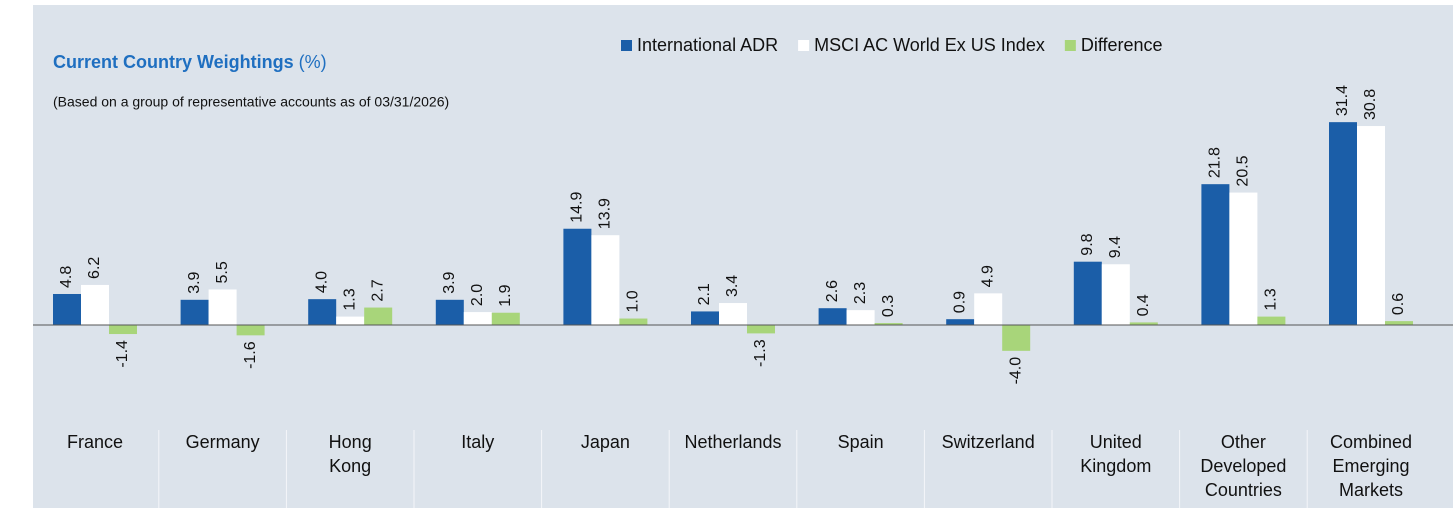 This screenshot has width=1453, height=508. Describe the element at coordinates (66, 277) in the screenshot. I see `value-label: 4.8` at that location.